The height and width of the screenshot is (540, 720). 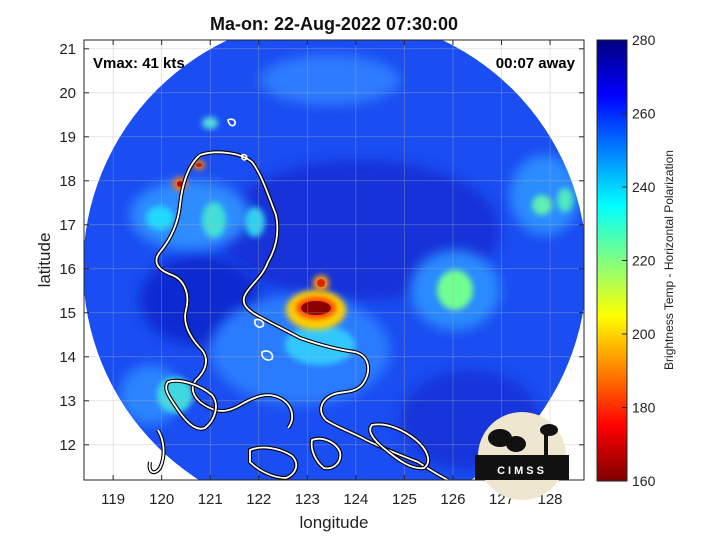 What do you see at coordinates (191, 405) in the screenshot?
I see `coastline-mindoro` at bounding box center [191, 405].